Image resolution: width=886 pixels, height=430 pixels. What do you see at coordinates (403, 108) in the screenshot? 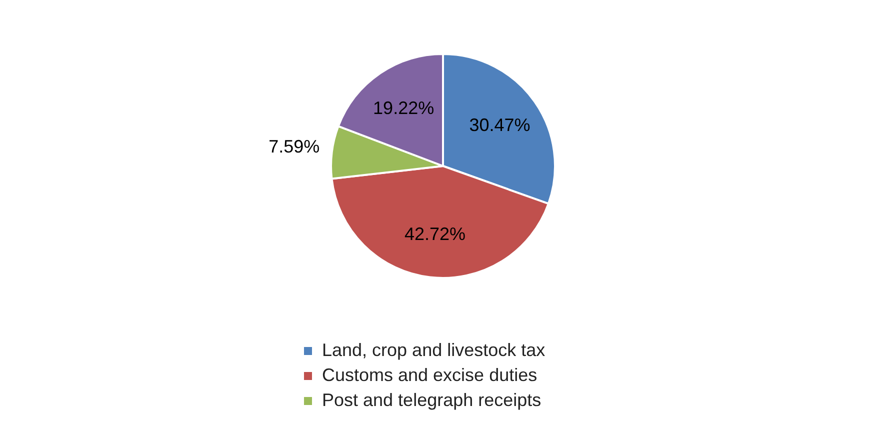
I see `data-label: 19.22%` at bounding box center [403, 108].